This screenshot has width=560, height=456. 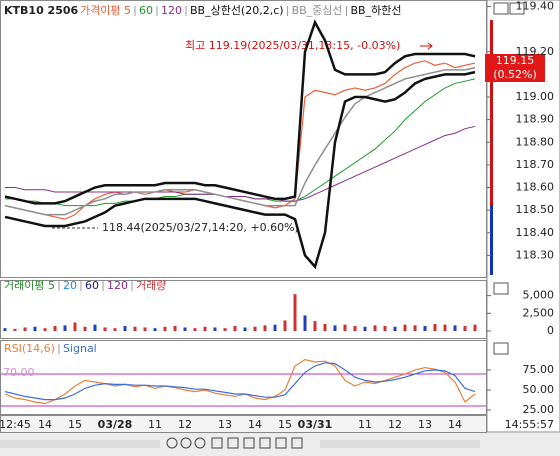 What do you see at coordinates (529, 424) in the screenshot?
I see `status-time: 14:55:57` at bounding box center [529, 424].